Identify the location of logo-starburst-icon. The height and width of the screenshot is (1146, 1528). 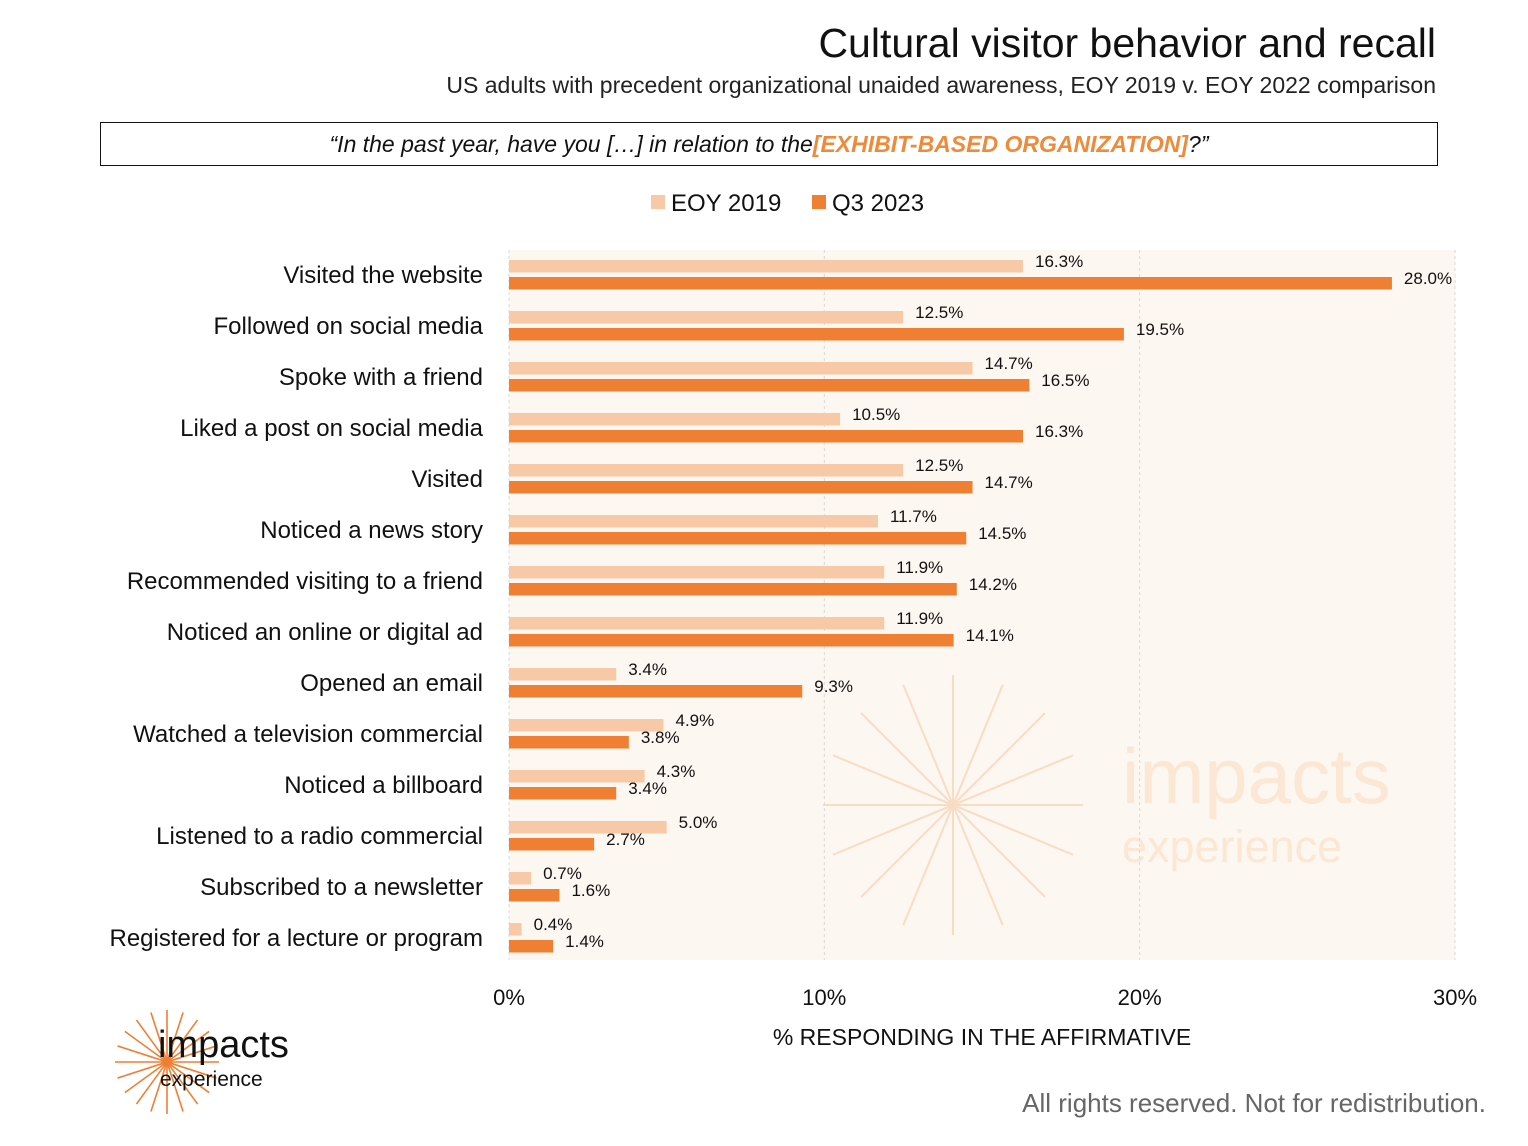
(167, 1062).